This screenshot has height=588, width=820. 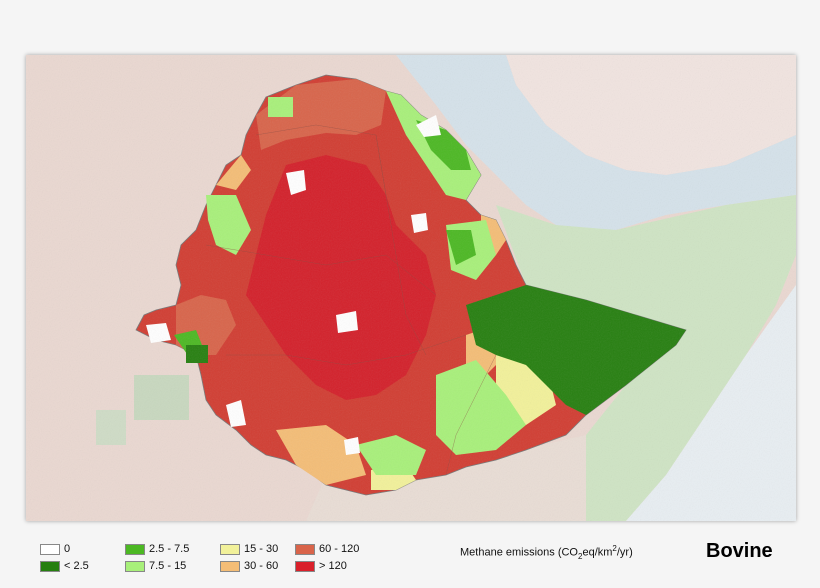 What do you see at coordinates (519, 552) in the screenshot?
I see `legend-title-prefix: Methane emissions (CO` at bounding box center [519, 552].